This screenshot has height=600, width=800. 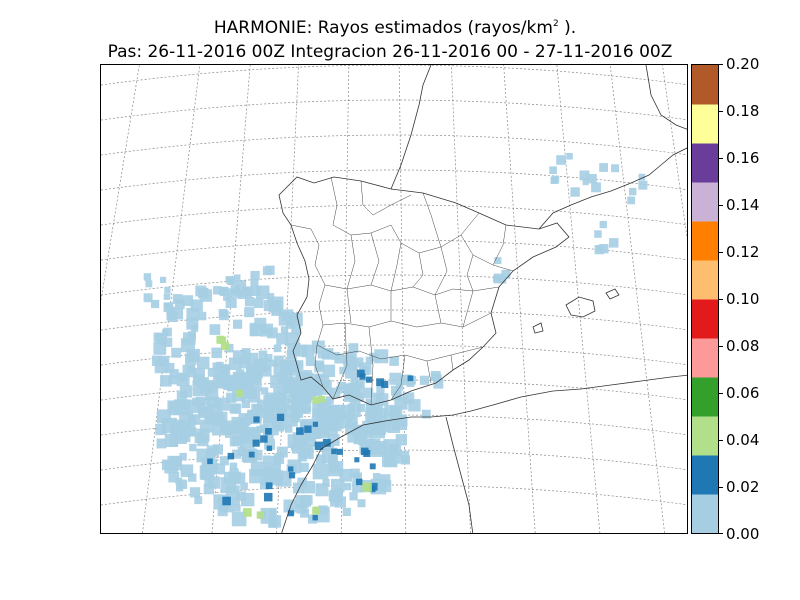 I want to click on colorbar-tick-label: 0.18, so click(x=743, y=111).